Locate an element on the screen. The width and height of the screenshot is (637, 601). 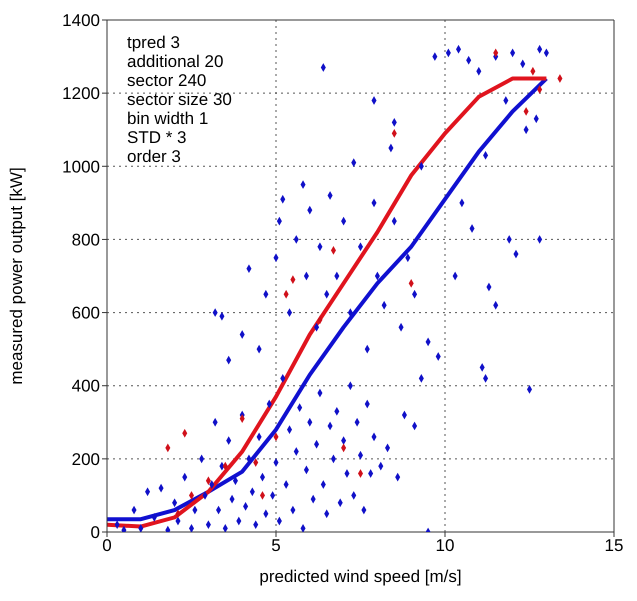
y-tick-label: 200 is located at coordinates (86, 459).